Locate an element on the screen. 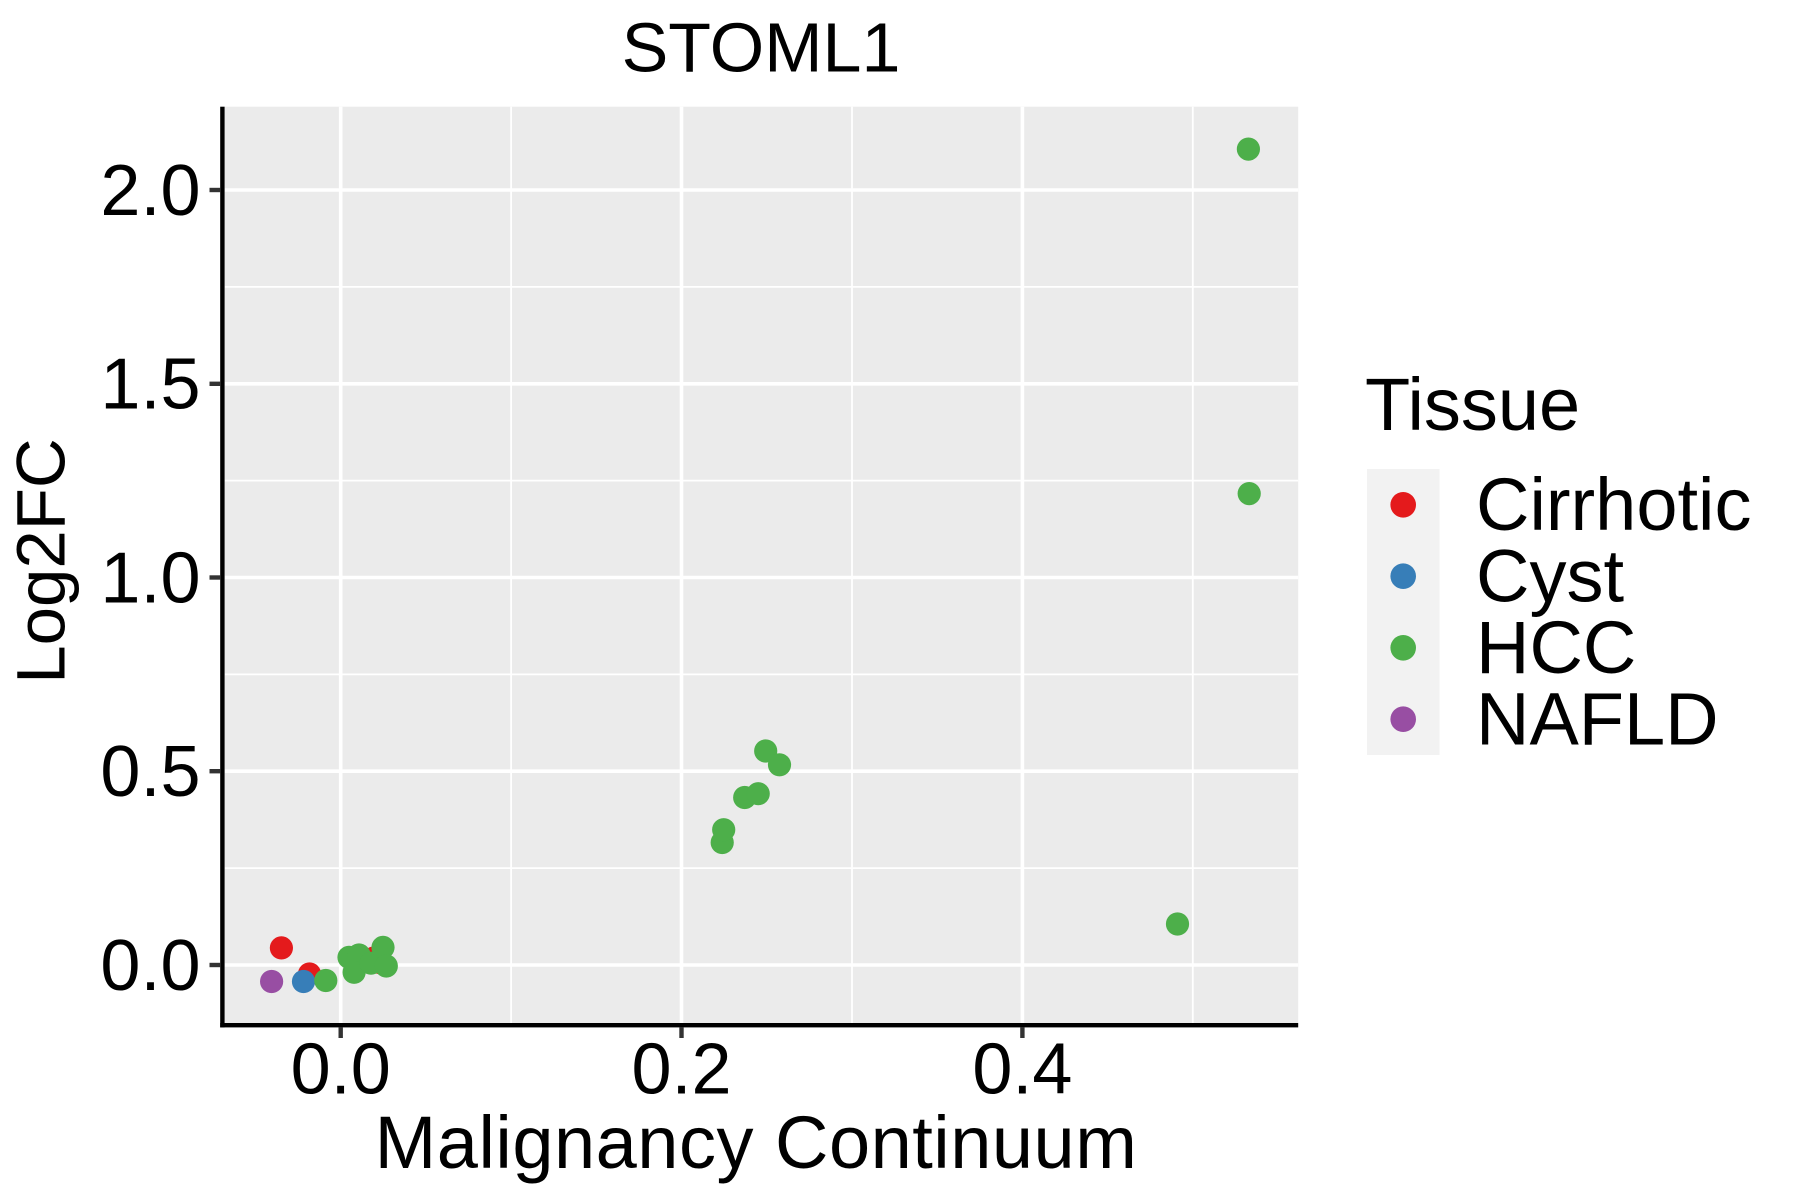  svg-text: Cirrhotic is located at coordinates (1613, 504).